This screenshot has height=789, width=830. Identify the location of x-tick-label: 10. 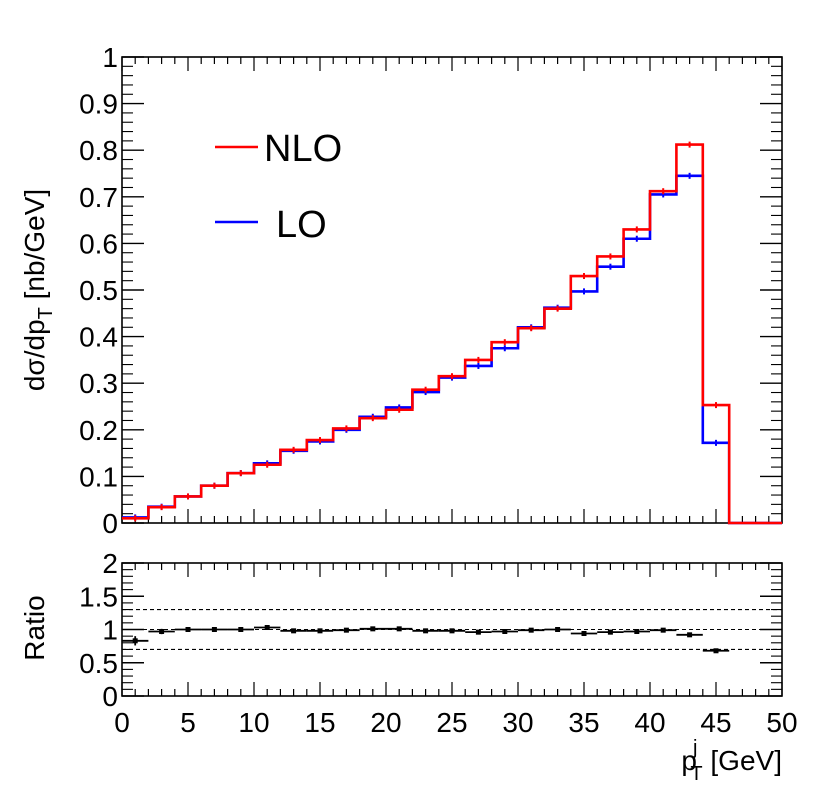
(253, 722).